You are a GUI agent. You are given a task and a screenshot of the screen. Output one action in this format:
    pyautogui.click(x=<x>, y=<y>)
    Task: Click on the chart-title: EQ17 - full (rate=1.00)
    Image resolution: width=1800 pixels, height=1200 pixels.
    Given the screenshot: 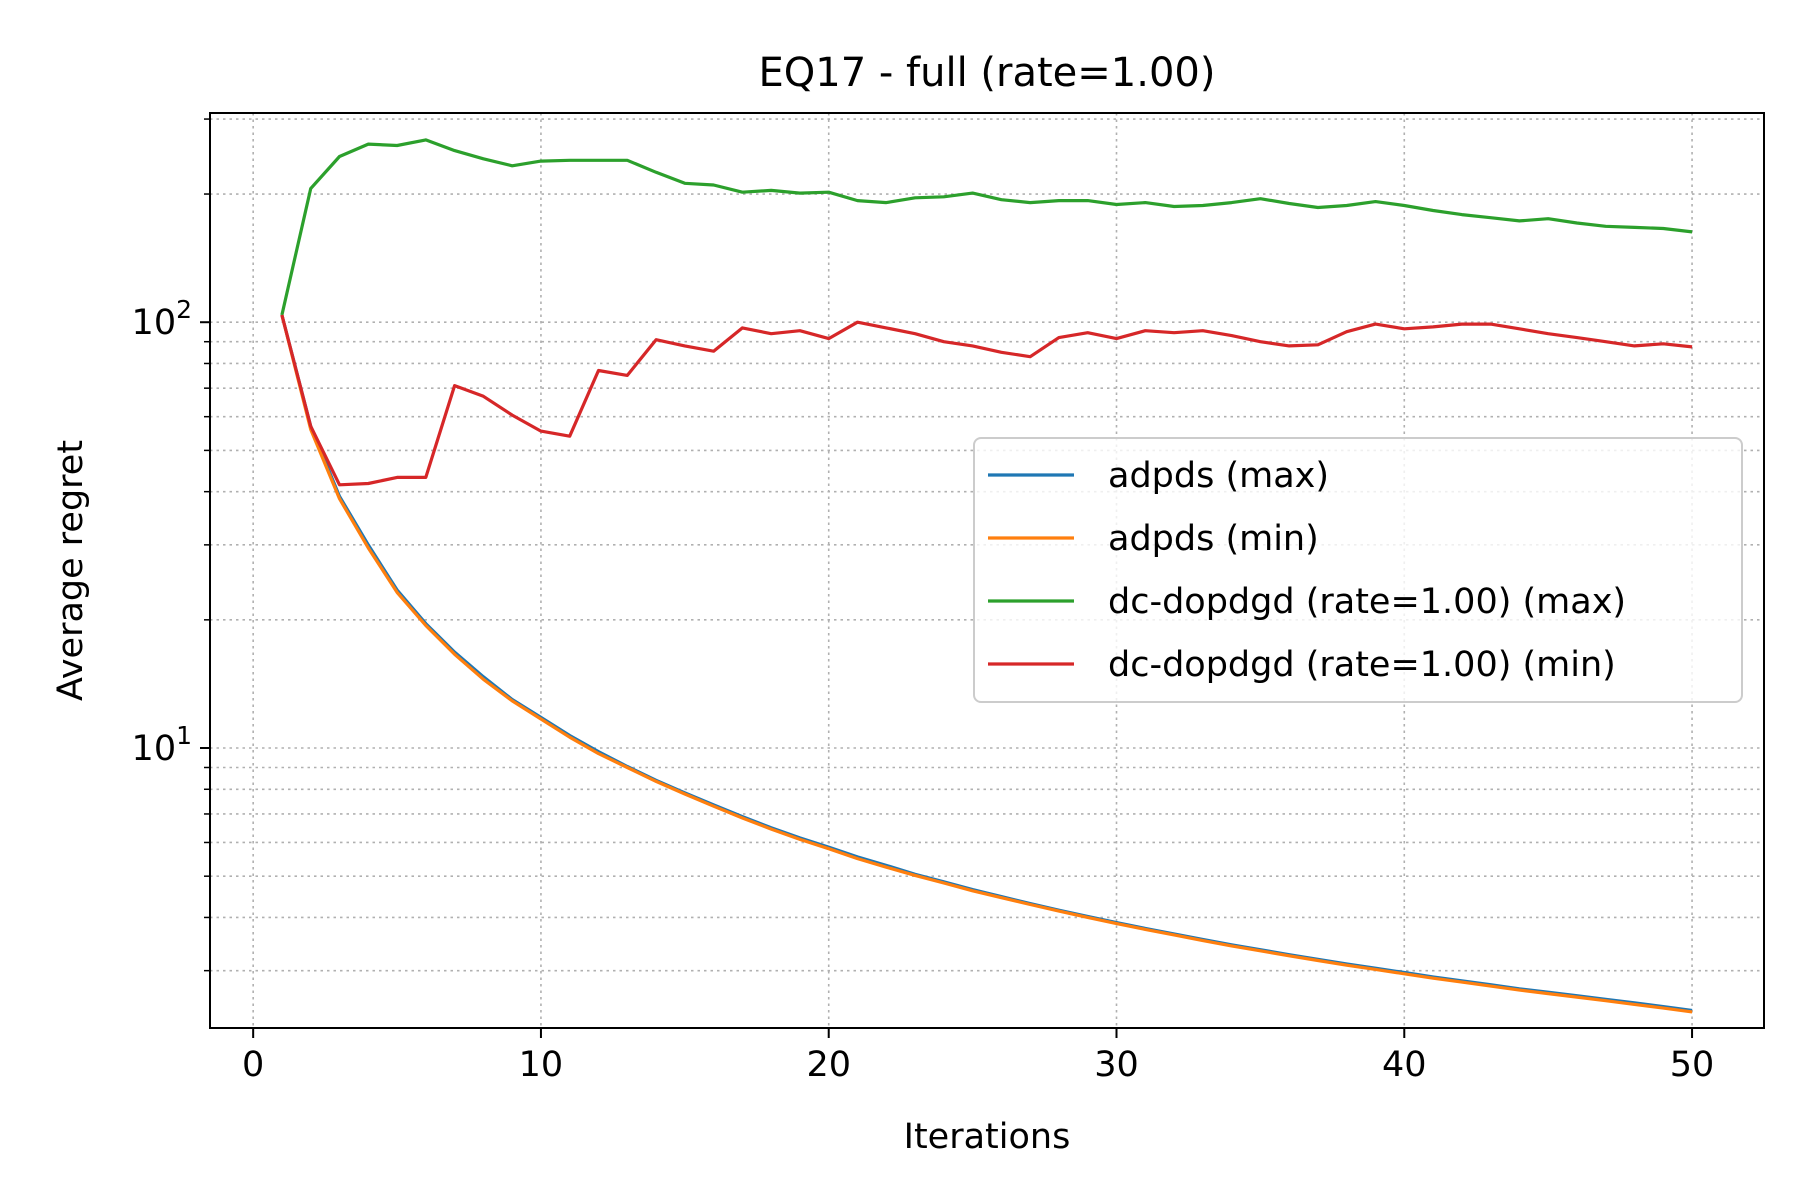 What is the action you would take?
    pyautogui.click(x=987, y=73)
    